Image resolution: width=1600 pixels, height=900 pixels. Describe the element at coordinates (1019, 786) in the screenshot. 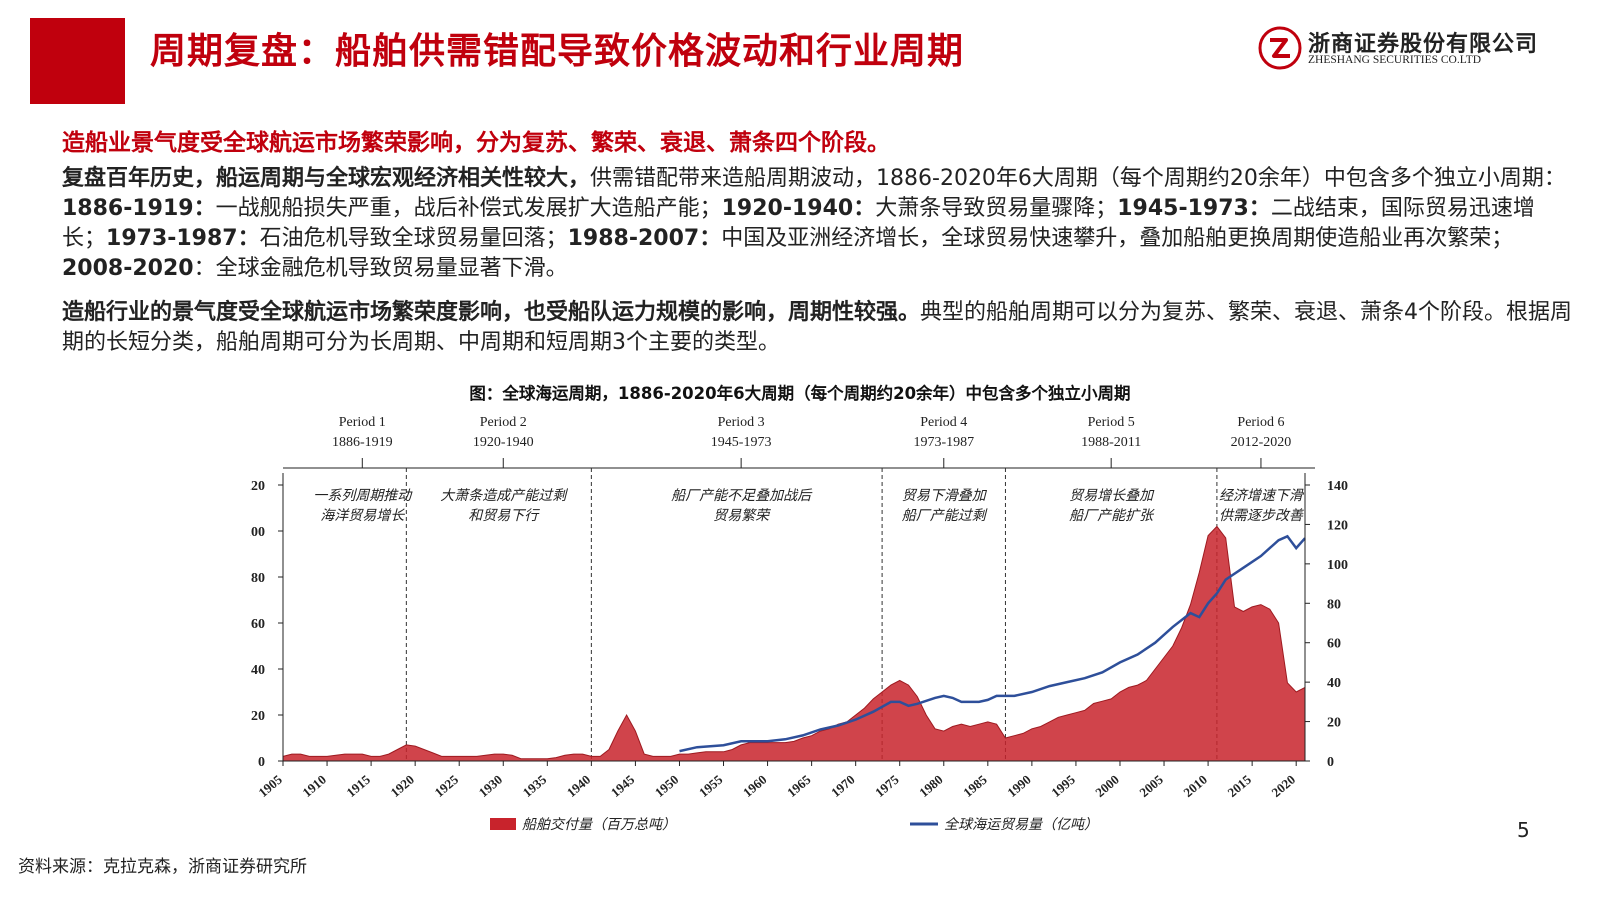

I see `x-tick-label: 1990` at that location.